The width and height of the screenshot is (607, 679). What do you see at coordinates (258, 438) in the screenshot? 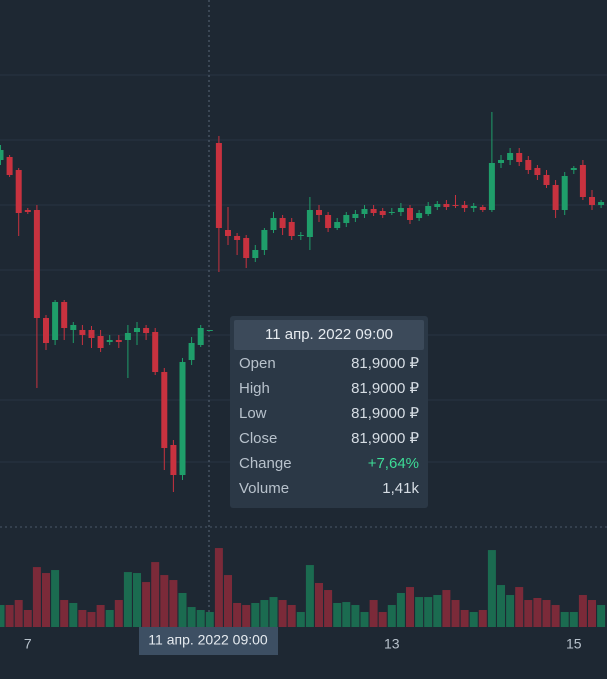
I see `tooltip-label: Close` at bounding box center [258, 438].